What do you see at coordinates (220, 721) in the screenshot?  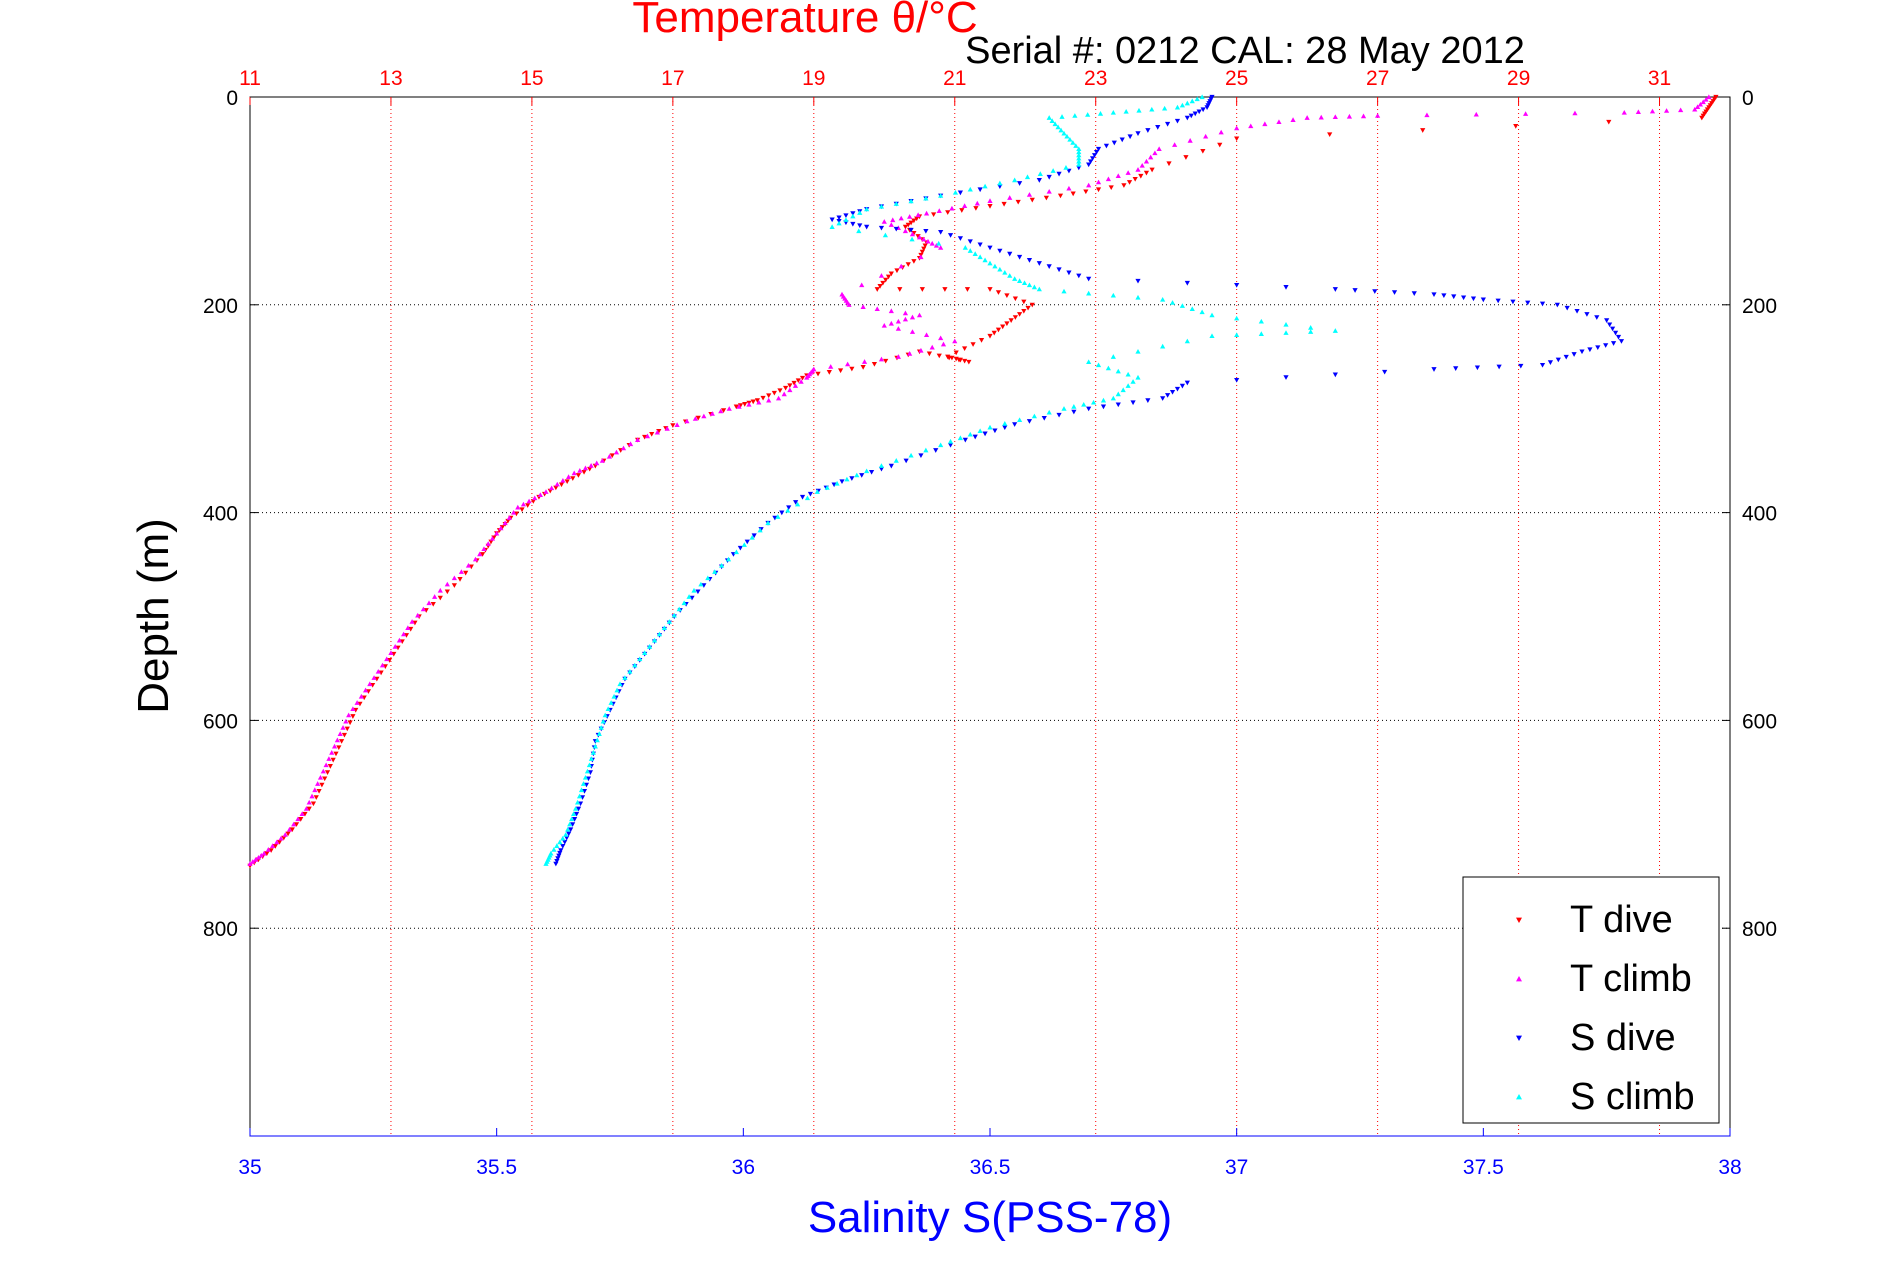 I see `depth-tick-label-left: 600` at bounding box center [220, 721].